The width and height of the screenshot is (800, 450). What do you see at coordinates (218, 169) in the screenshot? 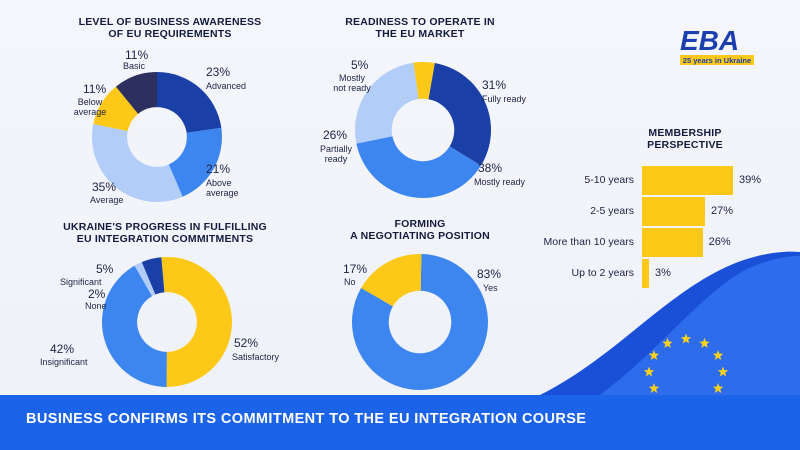
I see `chart-1-slice-above-value: 21%` at bounding box center [218, 169].